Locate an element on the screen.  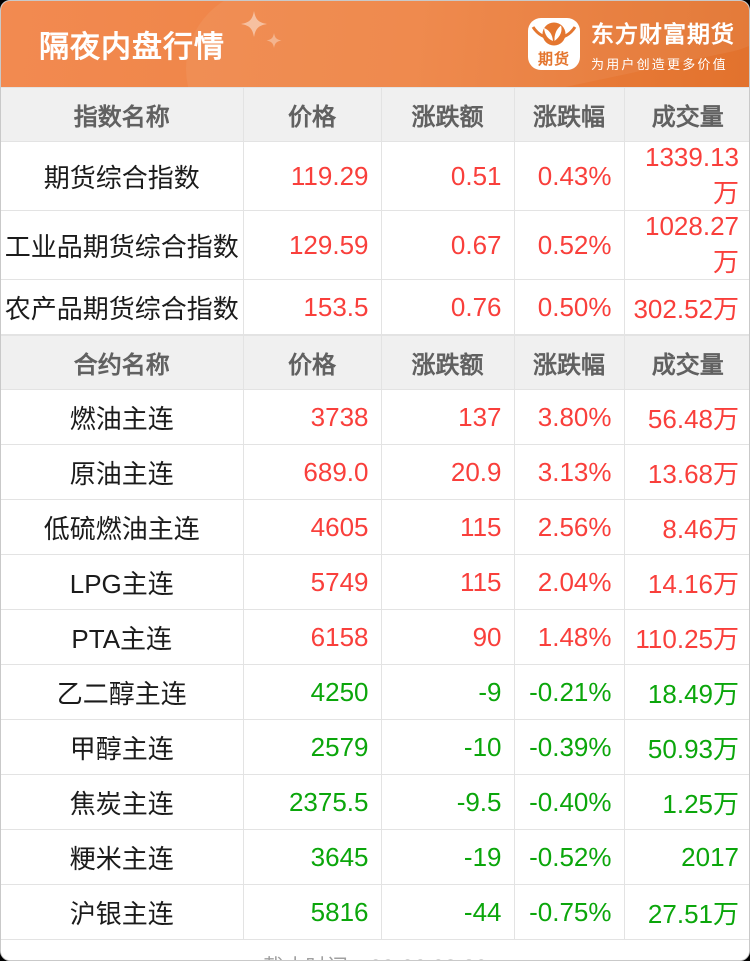
table-row: 粳米主连 3645 -19 -0.52% 2017 is located at coordinates (375, 857).